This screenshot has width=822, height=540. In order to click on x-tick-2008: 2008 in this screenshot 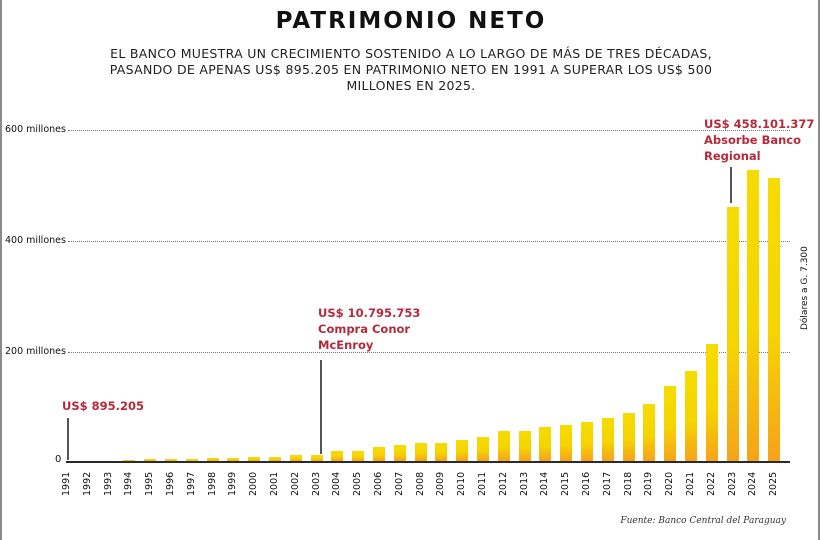, I will do `click(420, 483)`.